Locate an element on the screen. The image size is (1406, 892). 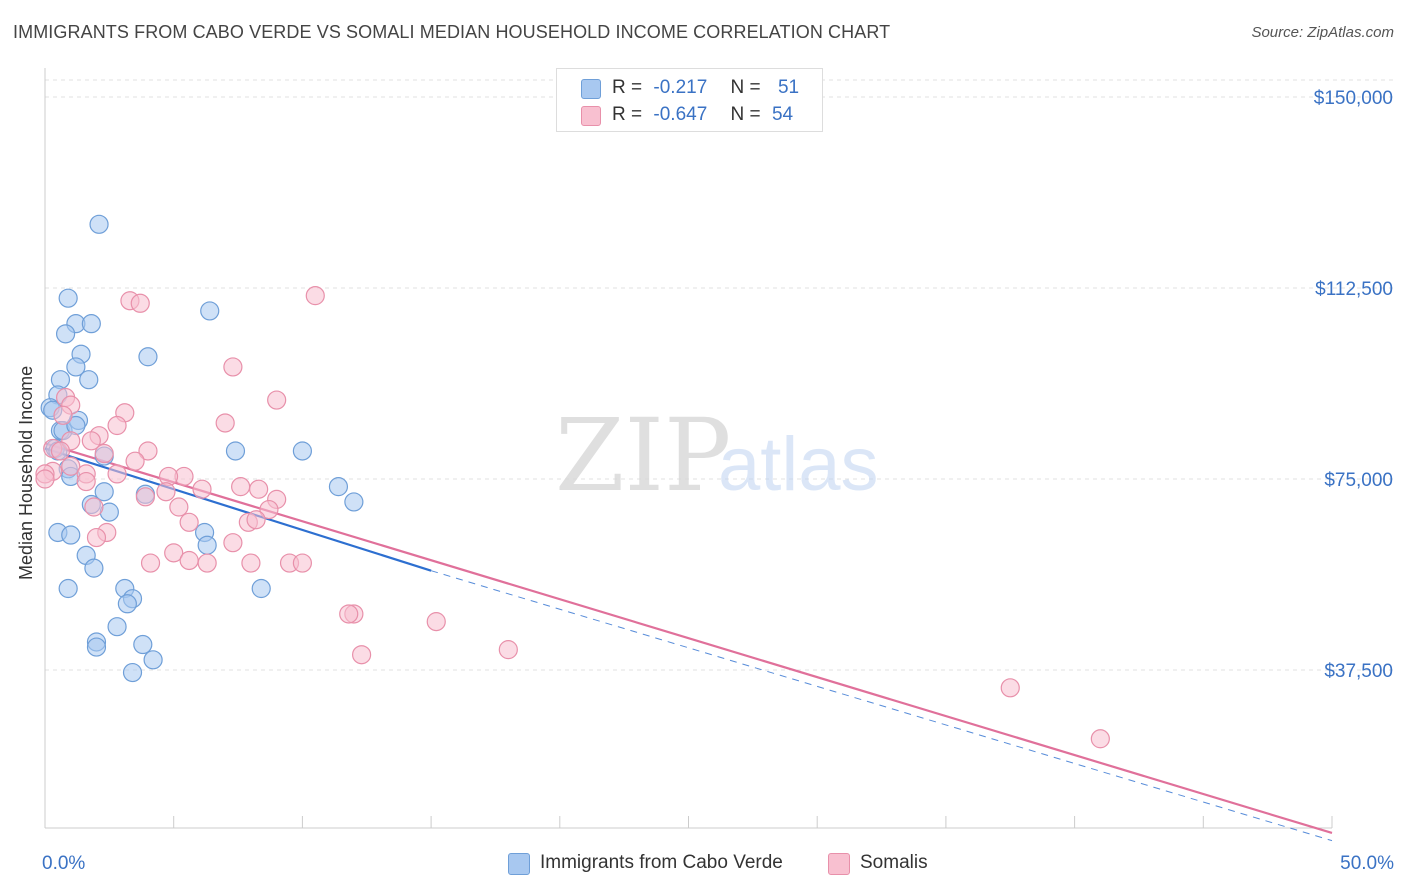
legend-r-value: -0.217 is located at coordinates (680, 87).